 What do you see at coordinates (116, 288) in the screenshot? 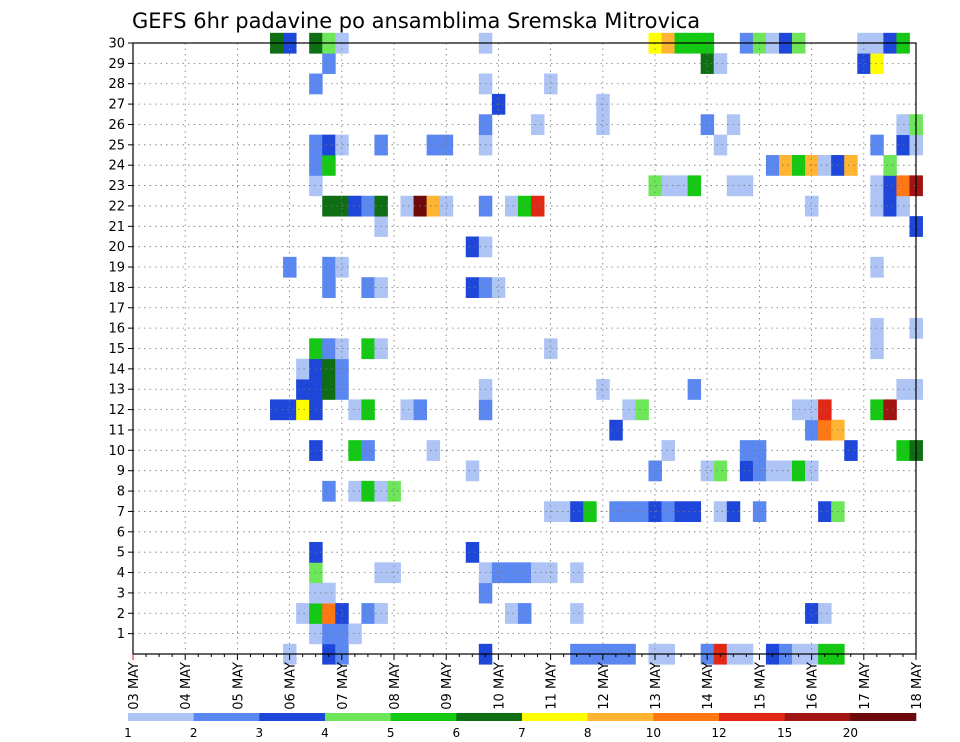
I see `y-tick-label: 18` at bounding box center [116, 288].